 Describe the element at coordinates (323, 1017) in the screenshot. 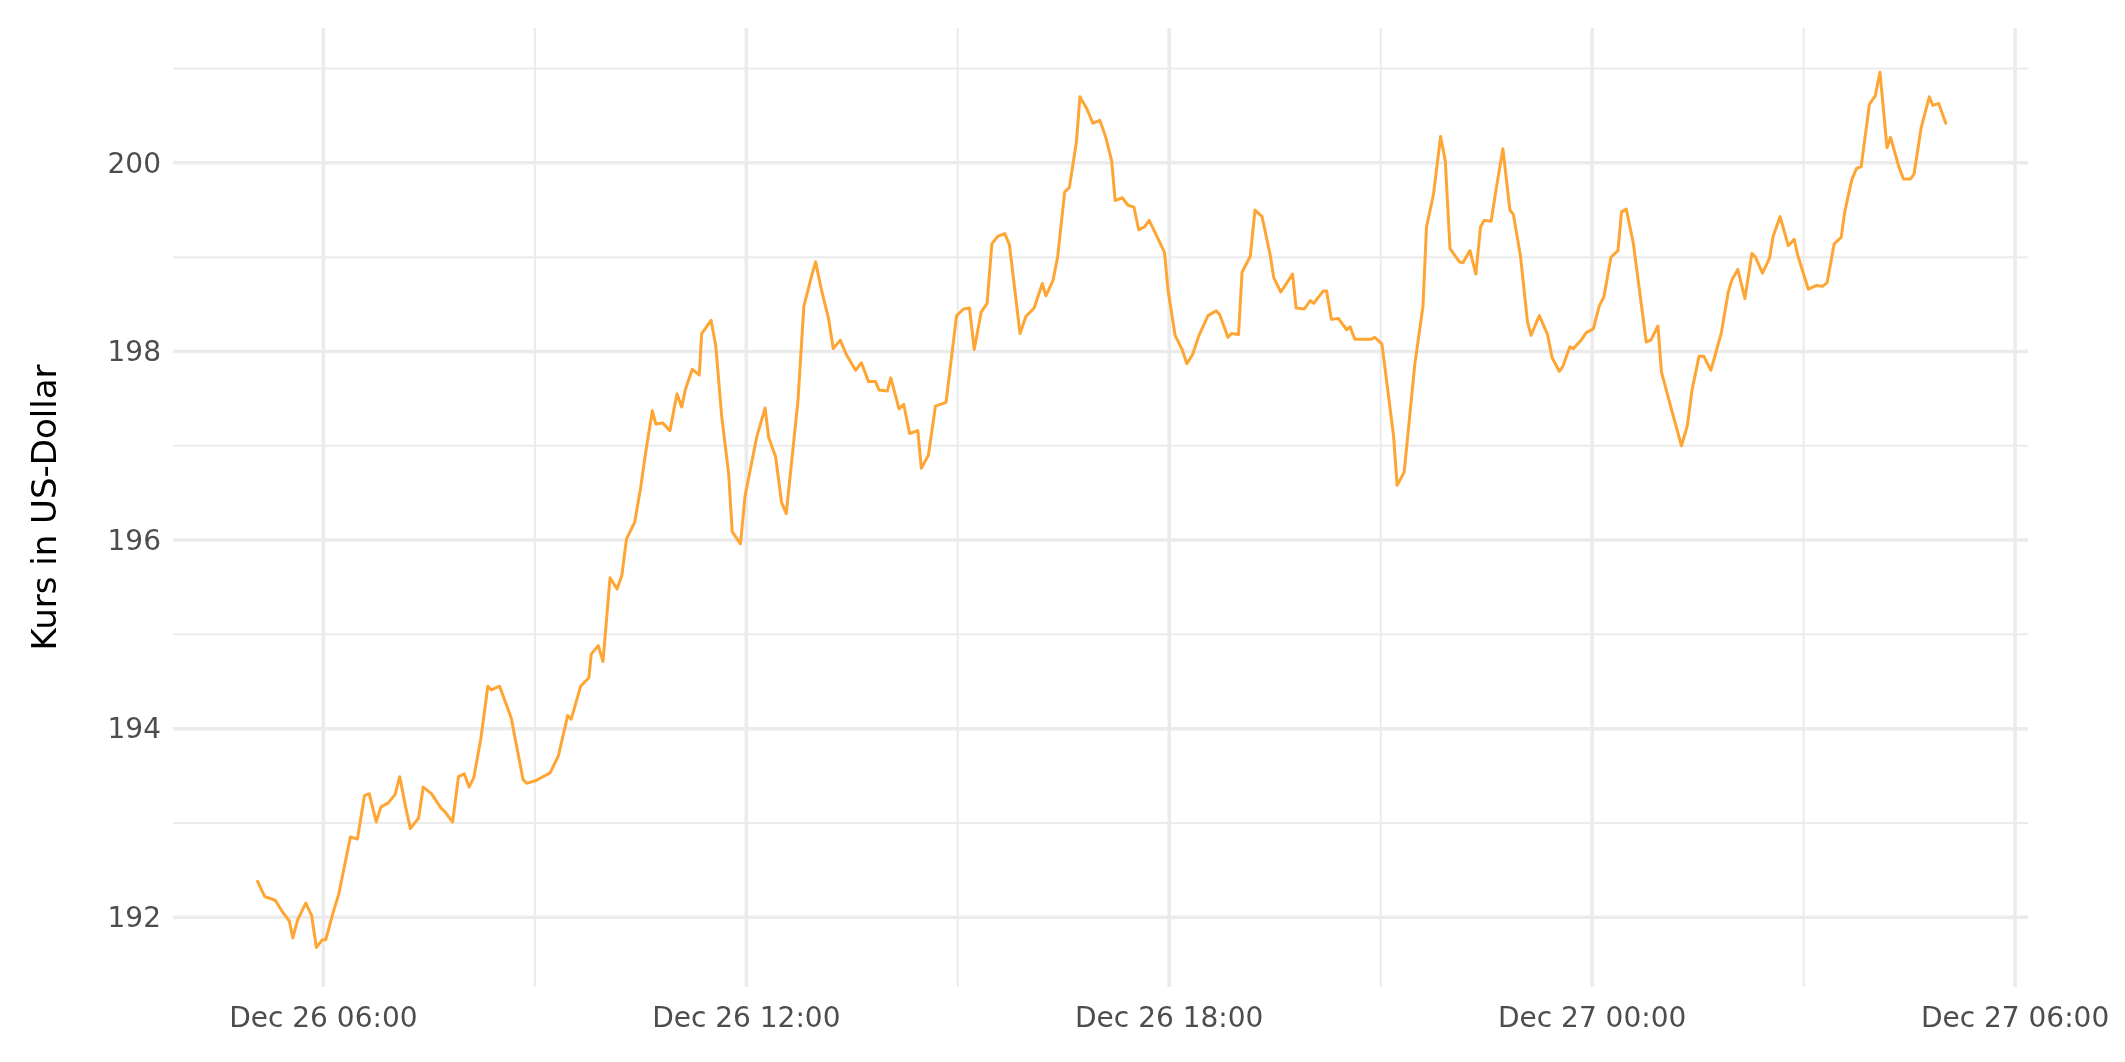

I see `x-tick-label: Dec 26 06:00` at that location.